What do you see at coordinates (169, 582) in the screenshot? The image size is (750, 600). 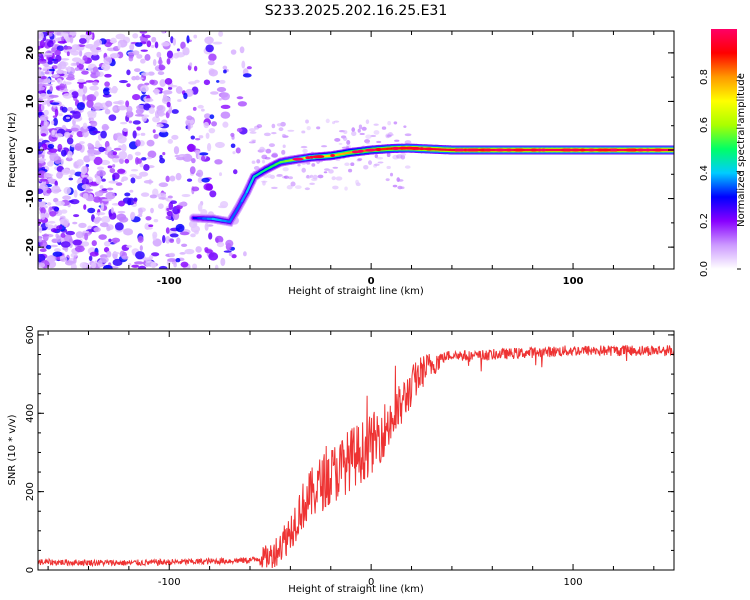 I see `x-tick-label: -100` at bounding box center [169, 582].